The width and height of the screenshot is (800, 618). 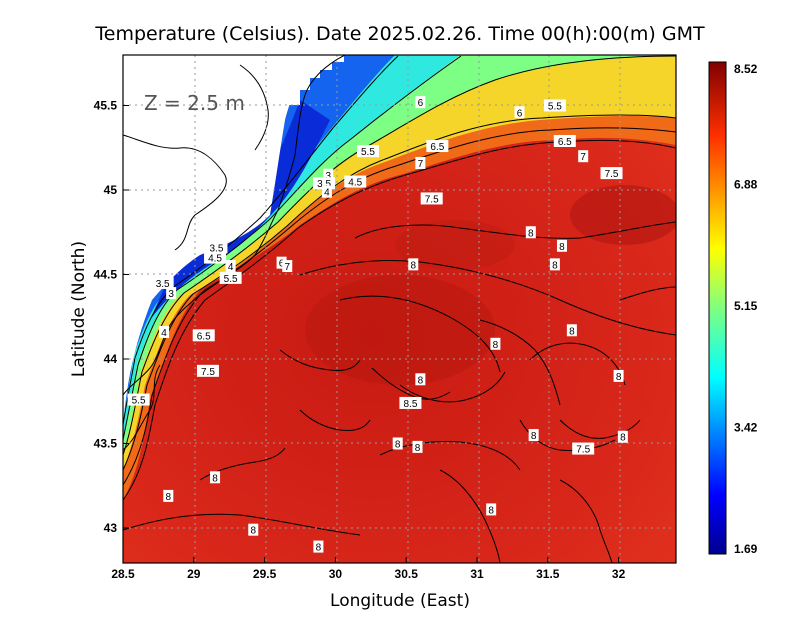 I want to click on coastline-estuary, so click(x=254, y=107).